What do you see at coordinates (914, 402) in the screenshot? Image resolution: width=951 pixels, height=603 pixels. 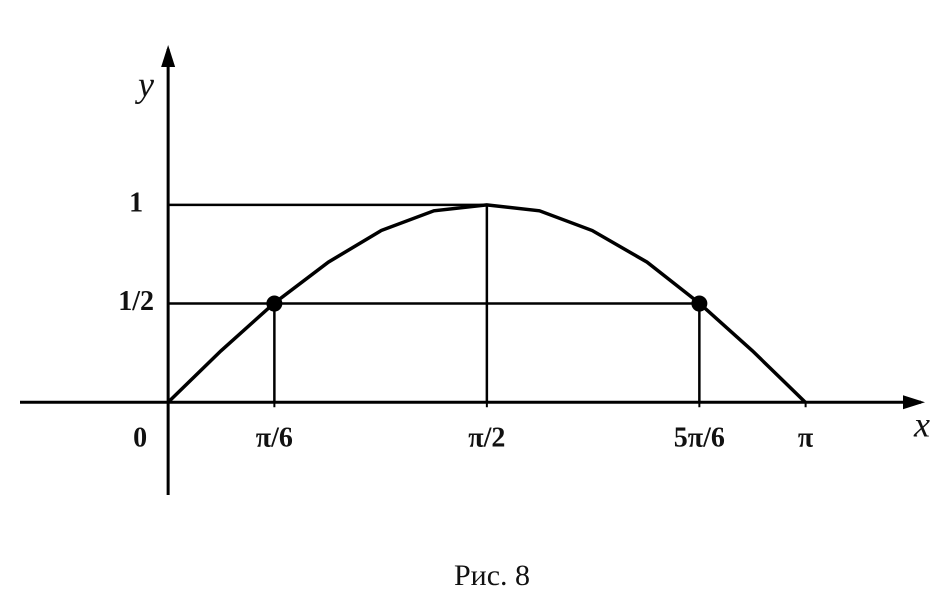 I see `x-axis-arrow` at bounding box center [914, 402].